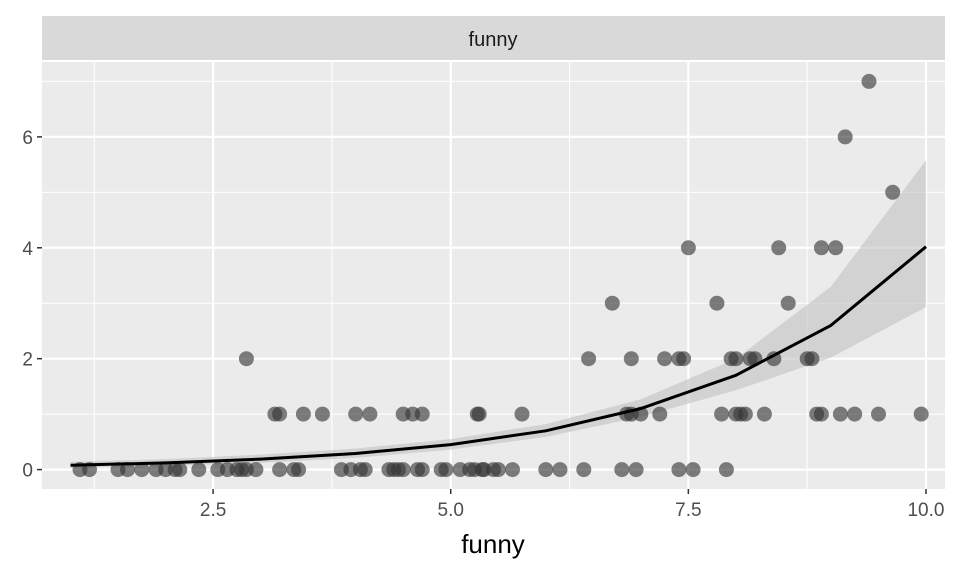 This screenshot has width=960, height=576. Describe the element at coordinates (925, 510) in the screenshot. I see `x-tick-label: 10.0` at that location.